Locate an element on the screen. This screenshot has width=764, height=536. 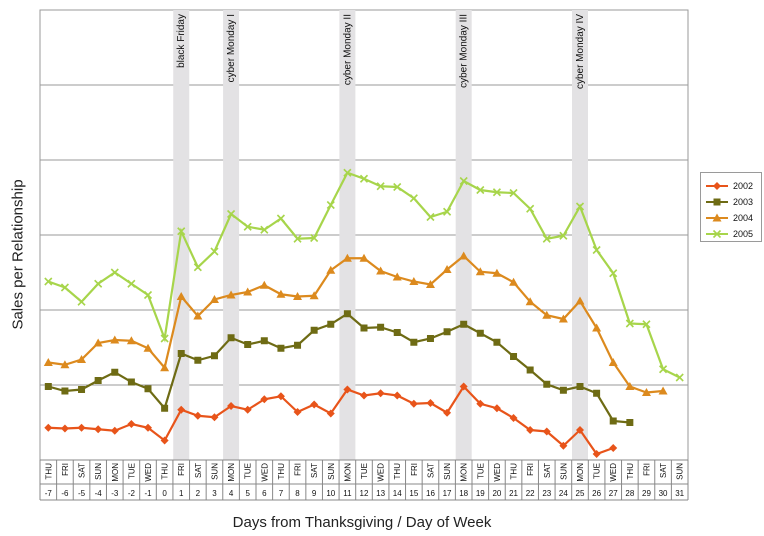
day-tick-label: 15 is located at coordinates (413, 493).